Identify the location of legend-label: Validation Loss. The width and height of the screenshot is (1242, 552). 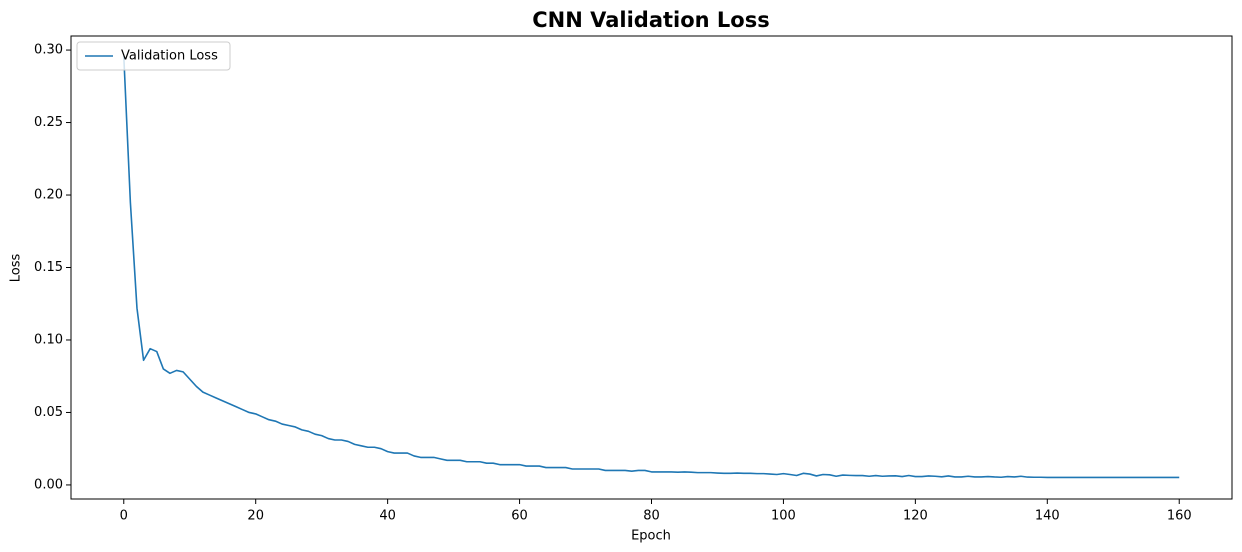
(169, 56).